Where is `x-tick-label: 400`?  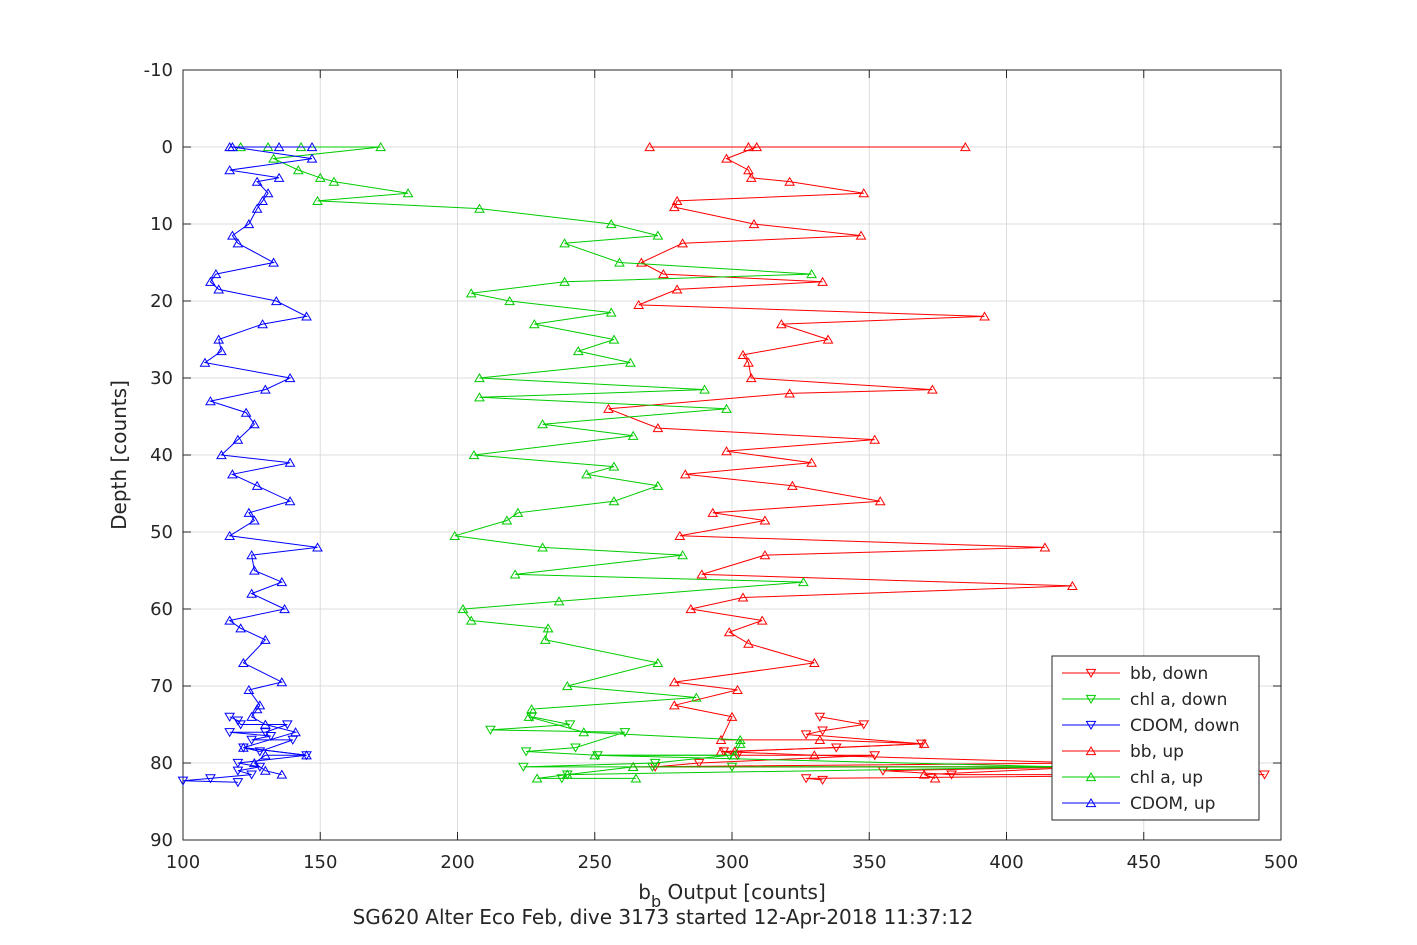
x-tick-label: 400 is located at coordinates (1006, 862).